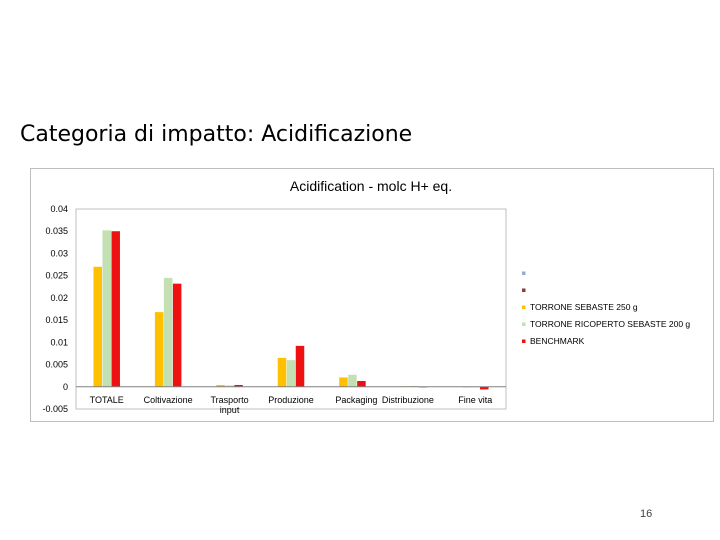 The height and width of the screenshot is (540, 720). I want to click on y-tick-label: 0.005, so click(56, 365).